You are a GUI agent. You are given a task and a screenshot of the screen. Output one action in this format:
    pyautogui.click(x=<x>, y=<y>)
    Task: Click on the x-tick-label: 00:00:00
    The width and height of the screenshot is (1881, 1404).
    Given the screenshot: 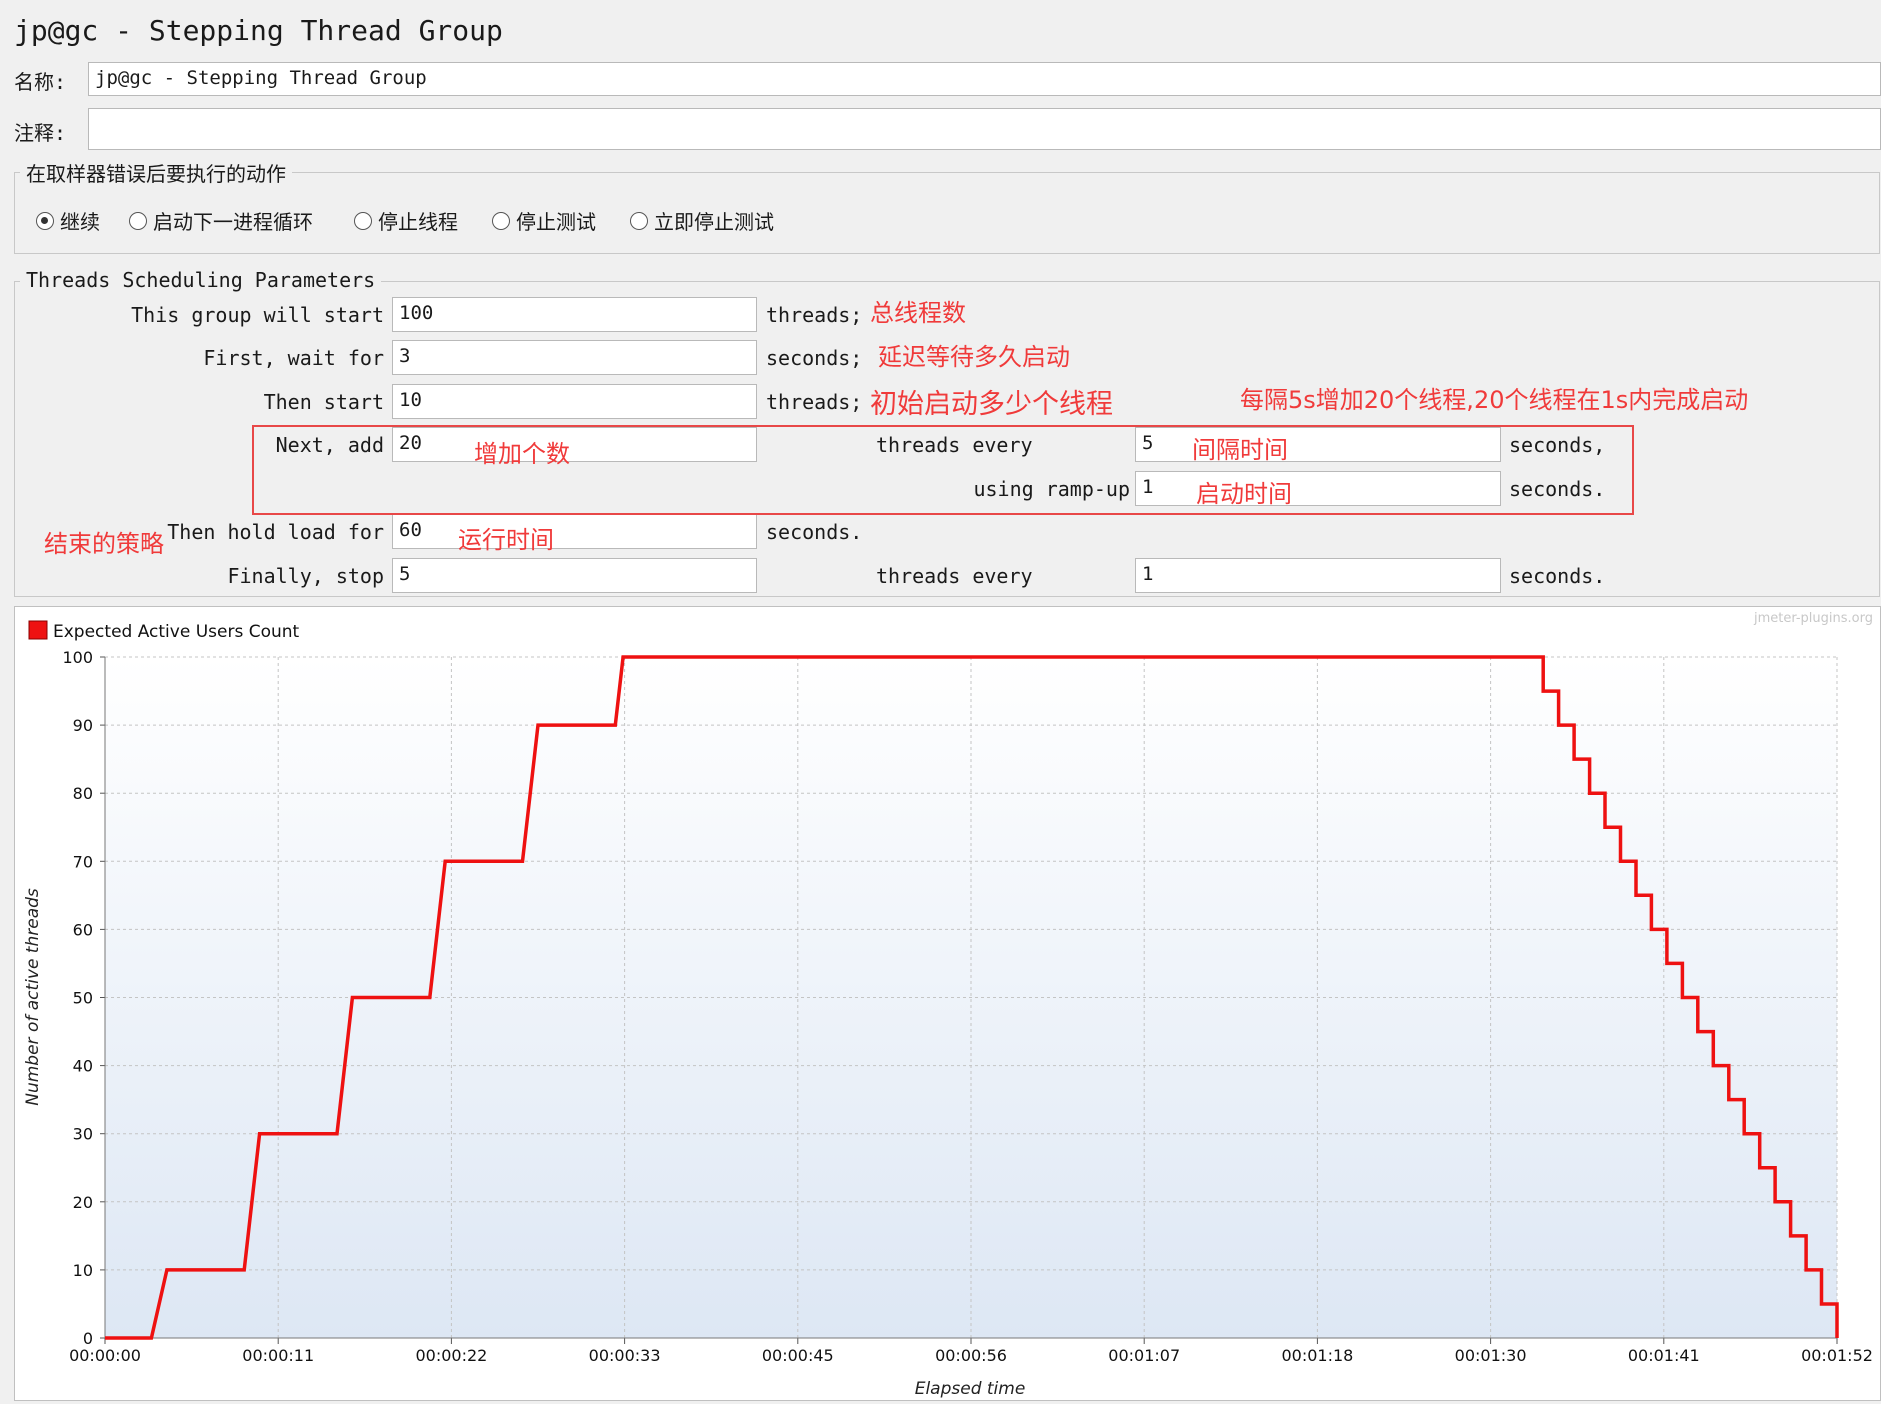 What is the action you would take?
    pyautogui.click(x=105, y=1355)
    